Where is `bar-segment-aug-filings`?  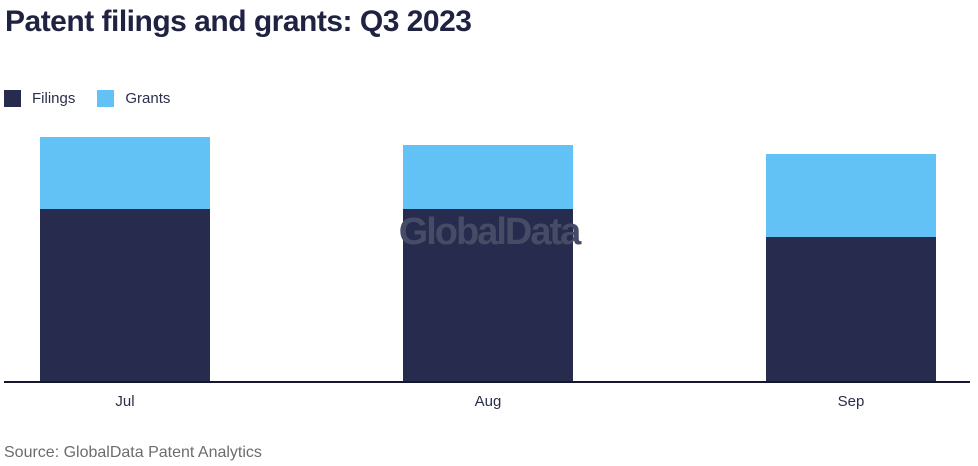
bar-segment-aug-filings is located at coordinates (488, 295).